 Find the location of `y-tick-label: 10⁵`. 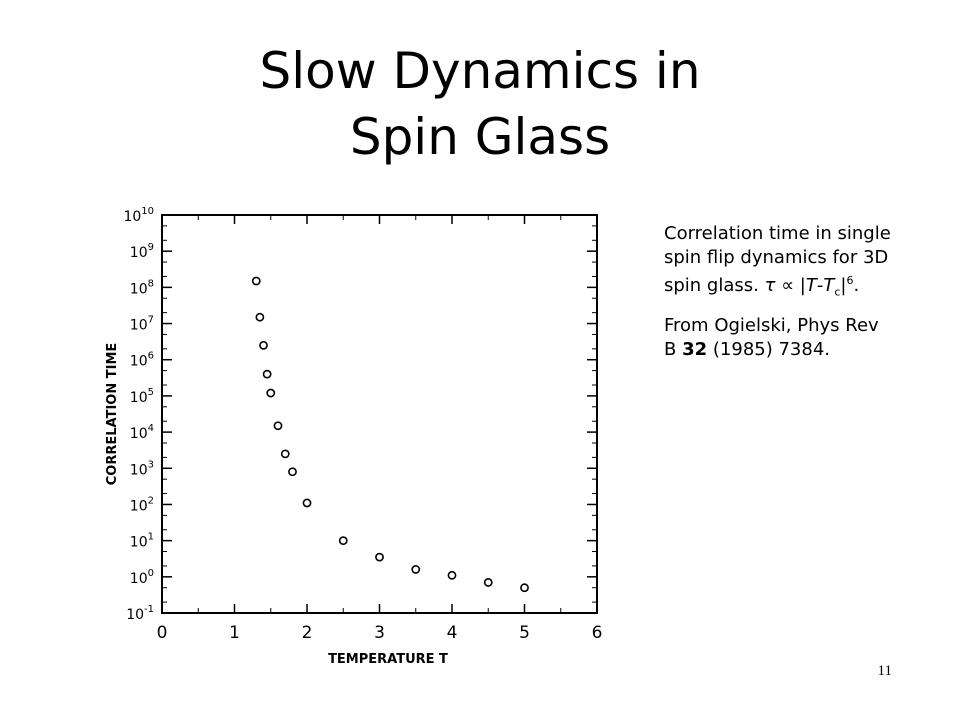

y-tick-label: 10⁵ is located at coordinates (142, 396).